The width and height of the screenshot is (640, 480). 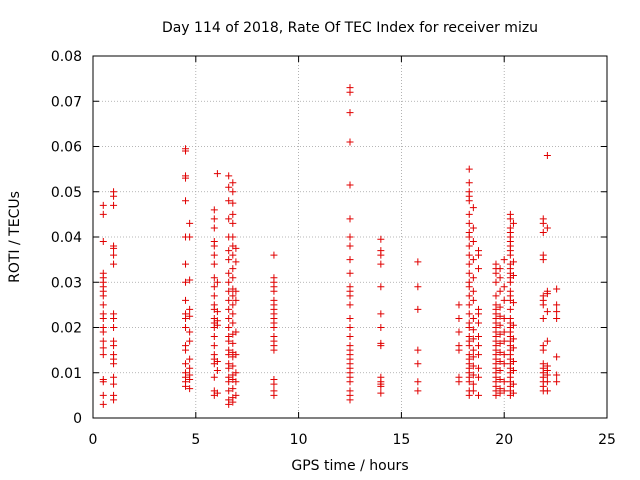 I want to click on x-tick-label: 15, so click(x=401, y=440).